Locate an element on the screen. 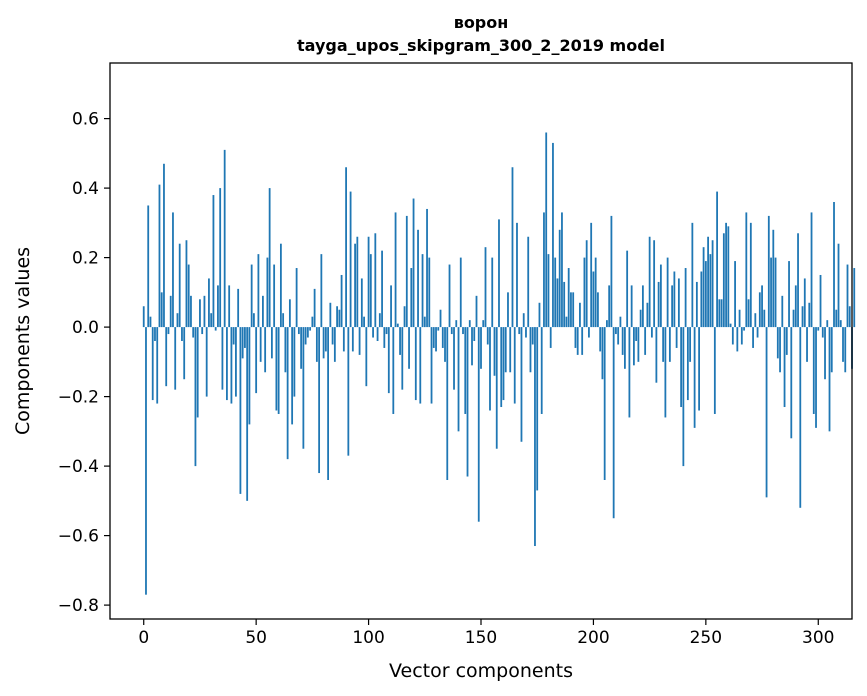 This screenshot has width=867, height=696. x-tick-label: 100 is located at coordinates (368, 638).